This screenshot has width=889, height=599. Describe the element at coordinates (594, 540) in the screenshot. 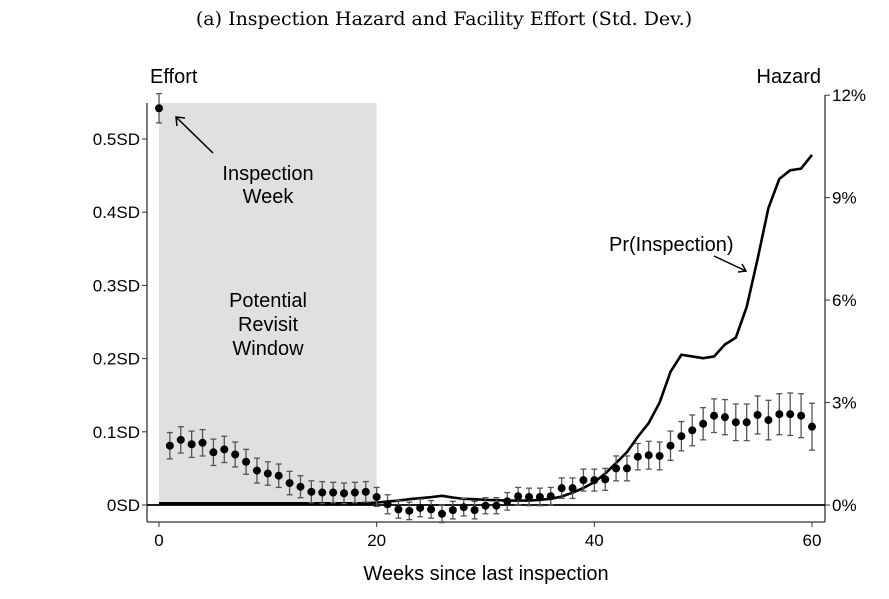

I see `x-tick-label: 40` at that location.